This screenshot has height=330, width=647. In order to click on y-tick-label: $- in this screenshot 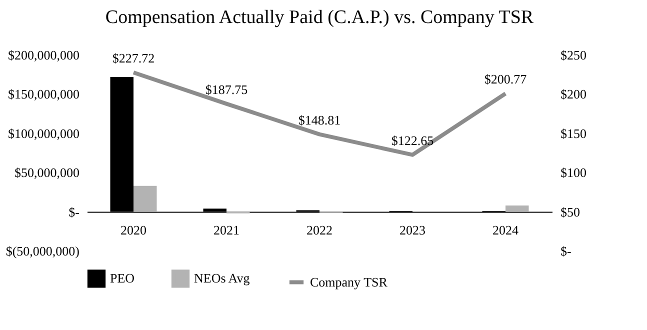, I will do `click(74, 212)`.